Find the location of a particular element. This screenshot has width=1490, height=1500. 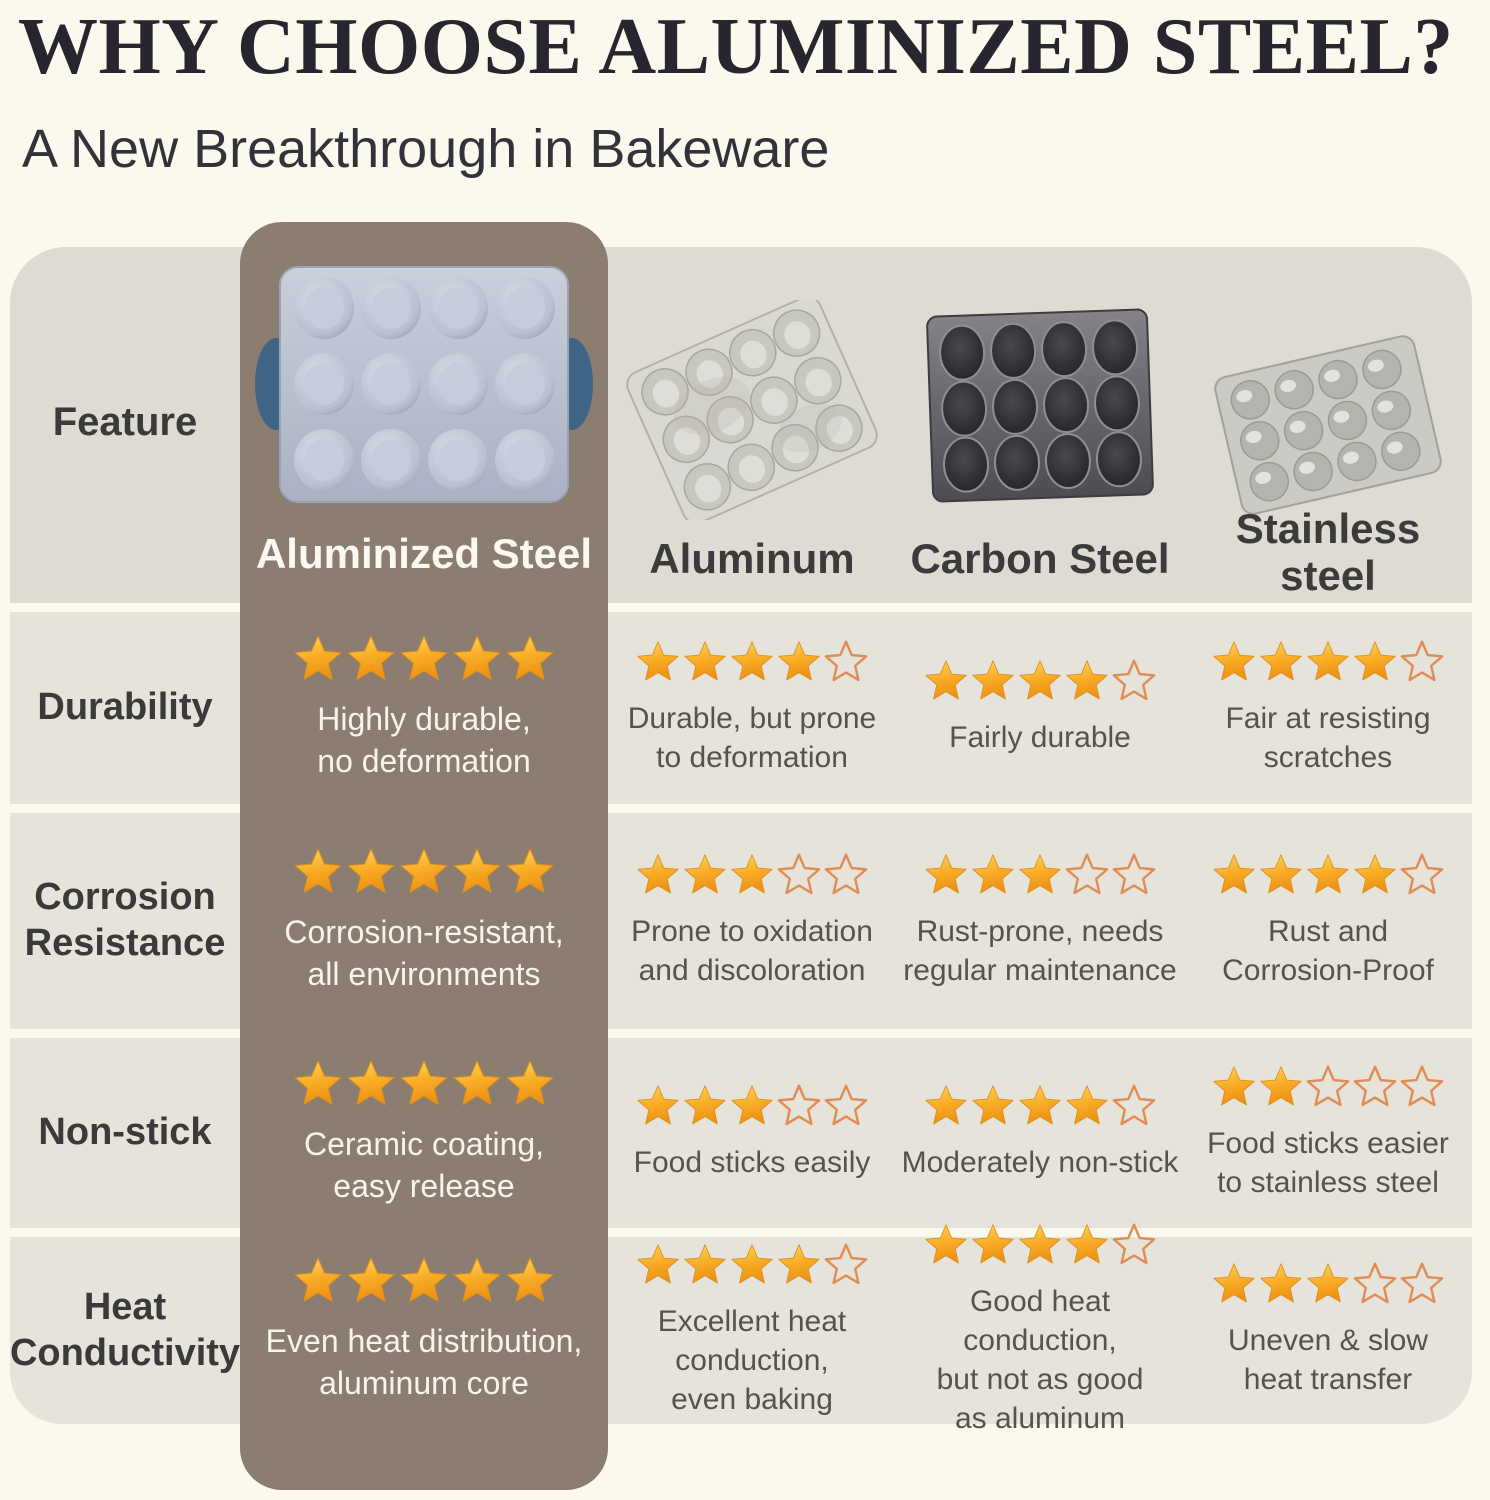

cell-text: Rust and Corrosion-Proof is located at coordinates (1328, 950).